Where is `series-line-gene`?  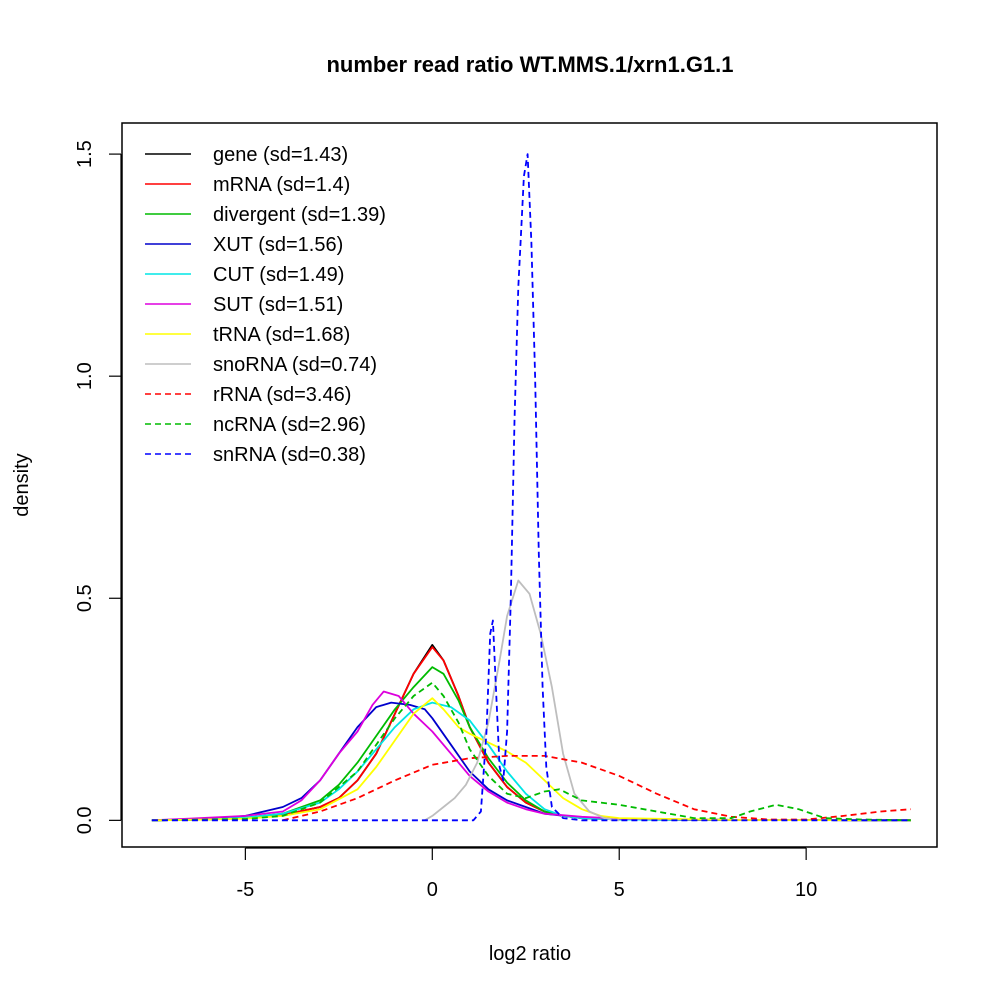 series-line-gene is located at coordinates (531, 733).